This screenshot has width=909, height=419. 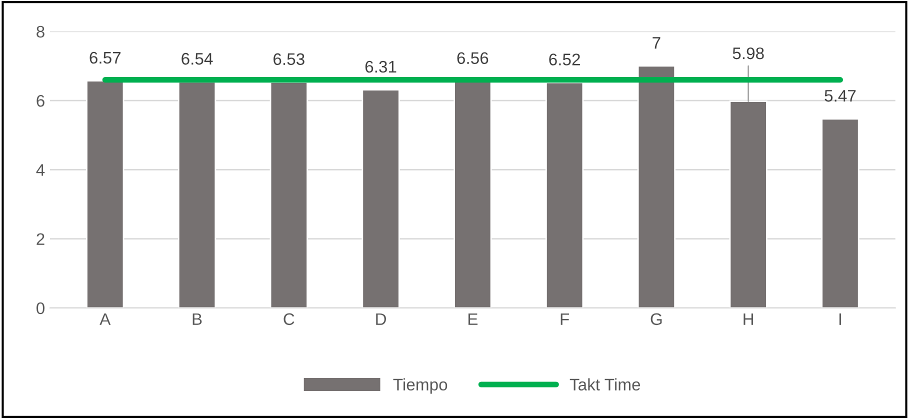 I want to click on x-tick-label: D, so click(x=381, y=319).